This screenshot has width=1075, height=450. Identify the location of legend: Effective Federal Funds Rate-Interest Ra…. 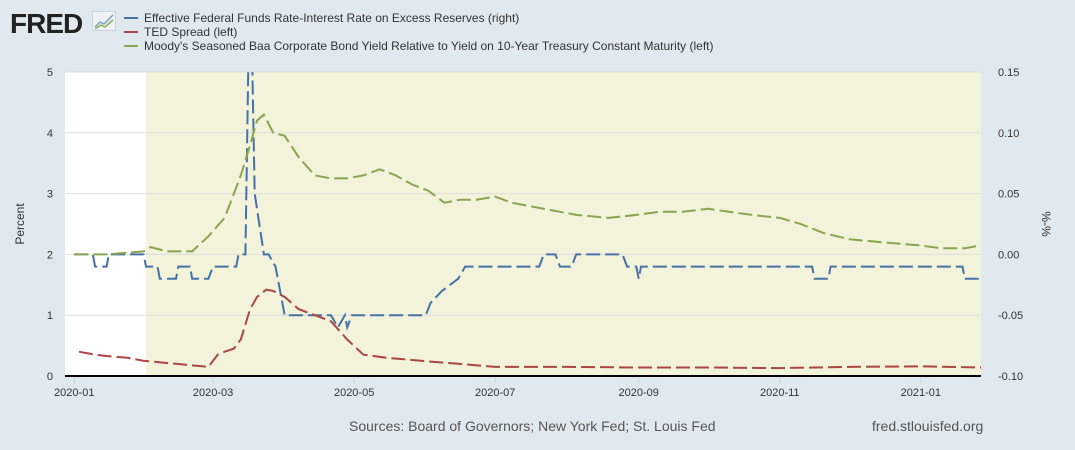
(419, 32).